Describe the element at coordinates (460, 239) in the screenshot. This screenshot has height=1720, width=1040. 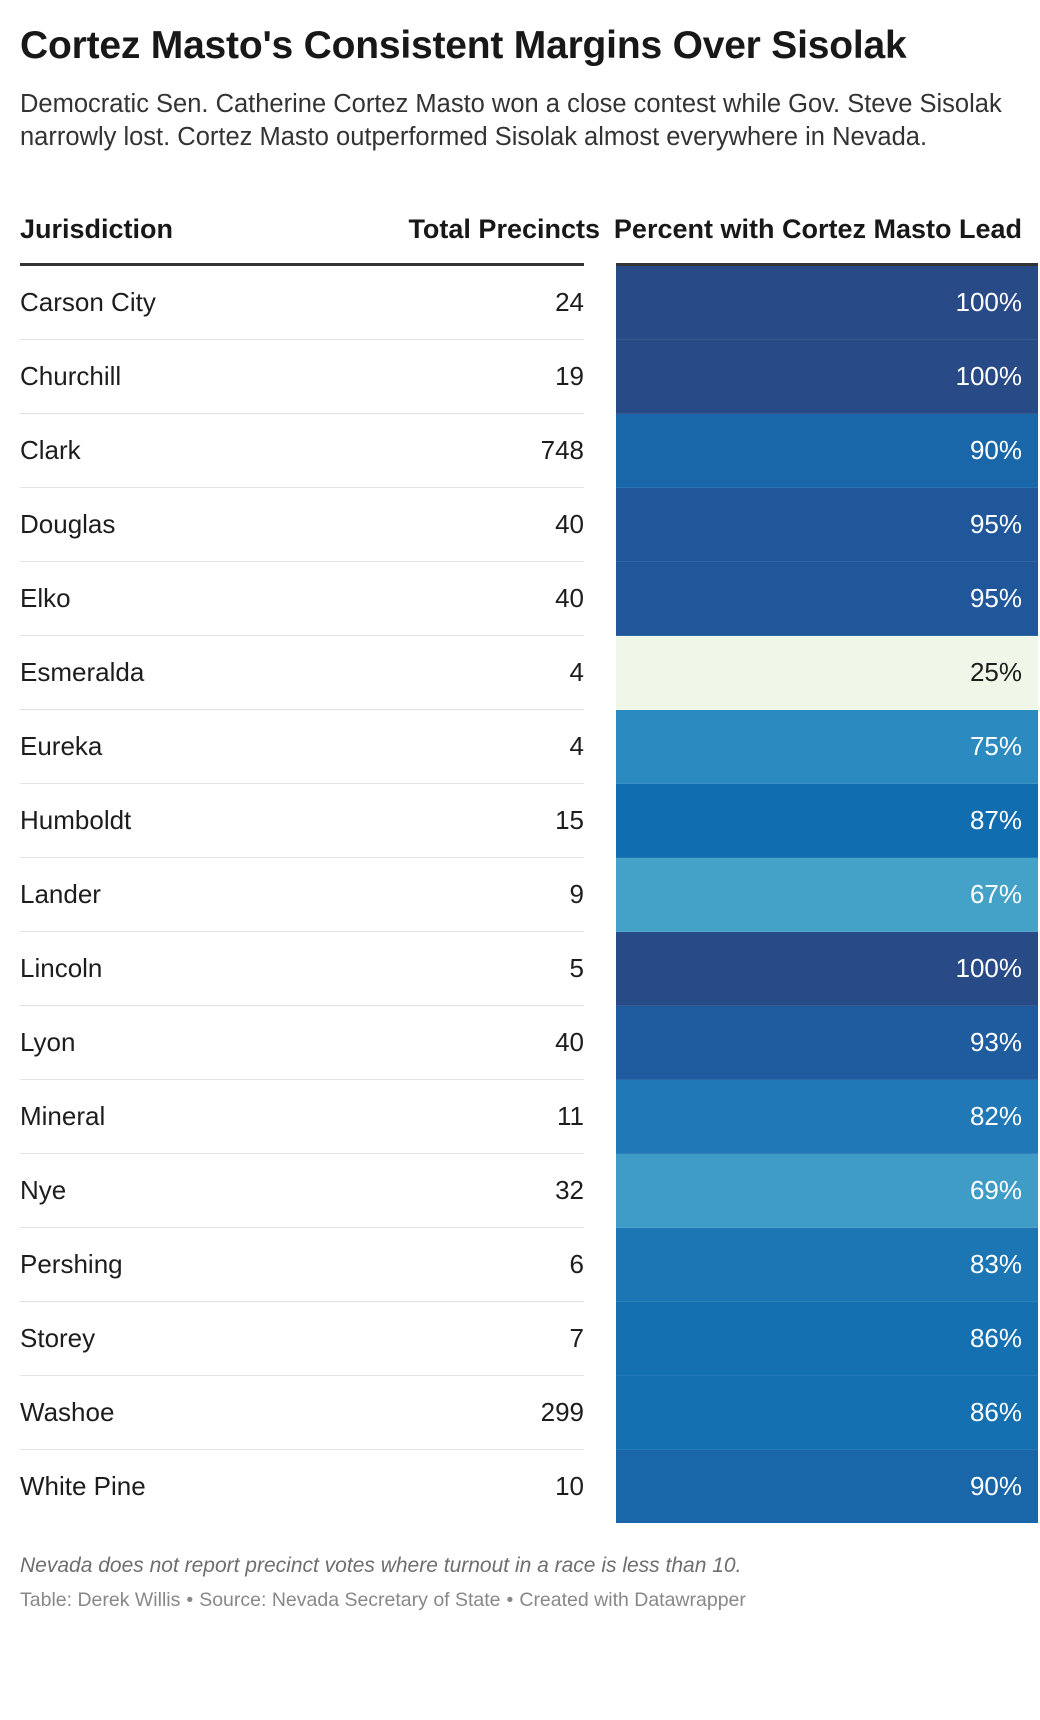
I see `column-header-precincts: Total Precincts` at that location.